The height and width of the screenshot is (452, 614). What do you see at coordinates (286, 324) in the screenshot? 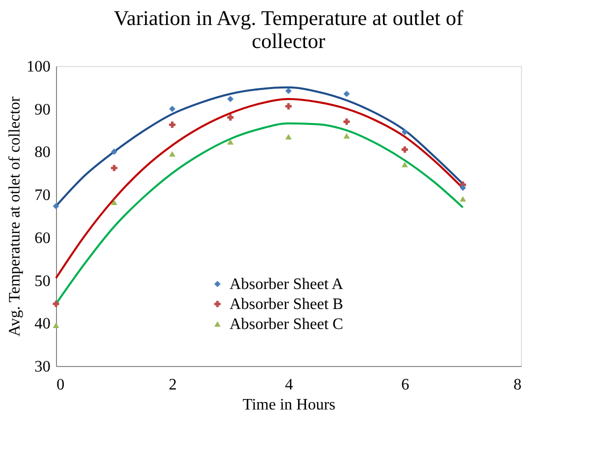
I see `legend-label: Absorber Sheet C` at bounding box center [286, 324].